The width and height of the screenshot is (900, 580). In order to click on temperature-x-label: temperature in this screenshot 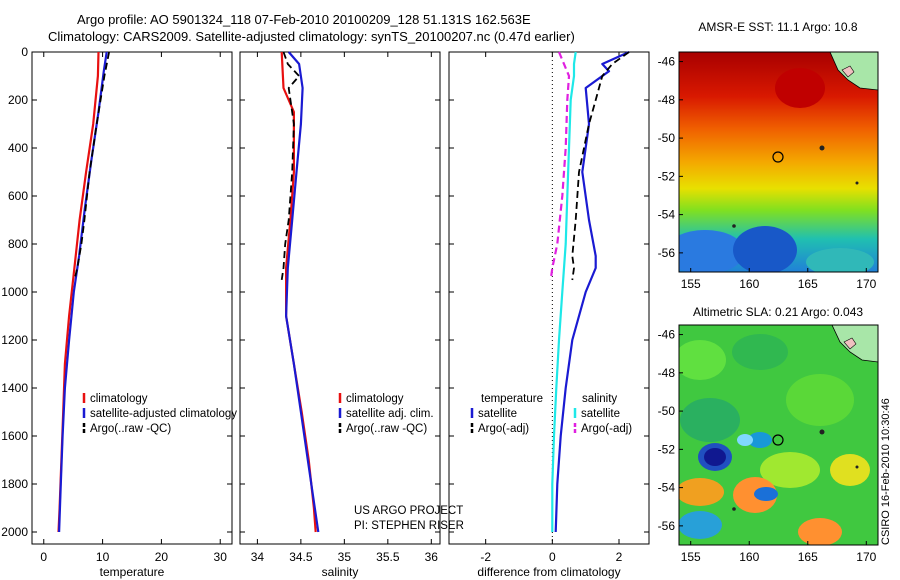, I will do `click(132, 572)`.